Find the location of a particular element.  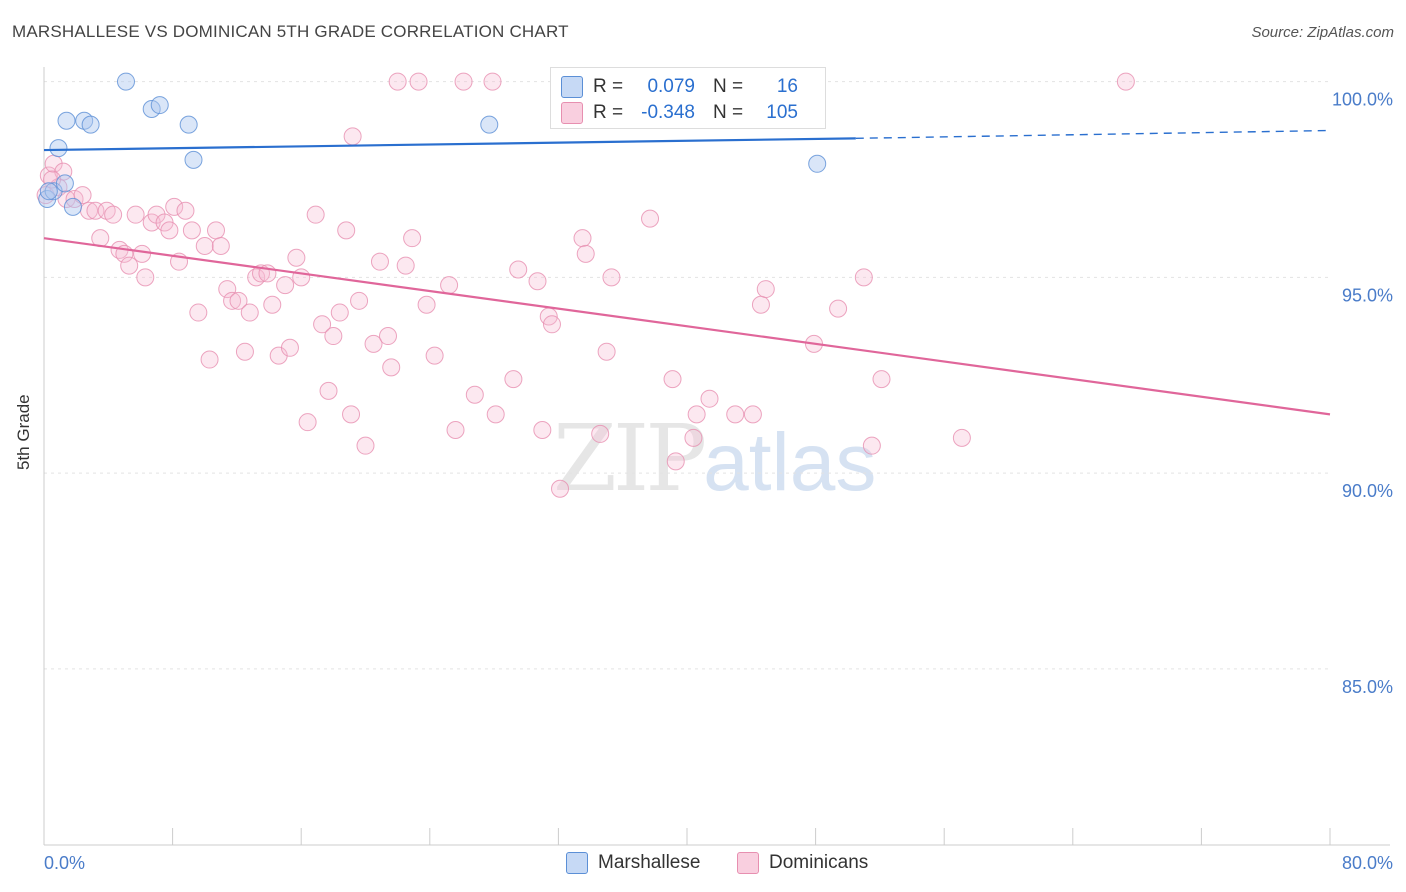

x-tick-label: 80.0% is located at coordinates (1367, 863).